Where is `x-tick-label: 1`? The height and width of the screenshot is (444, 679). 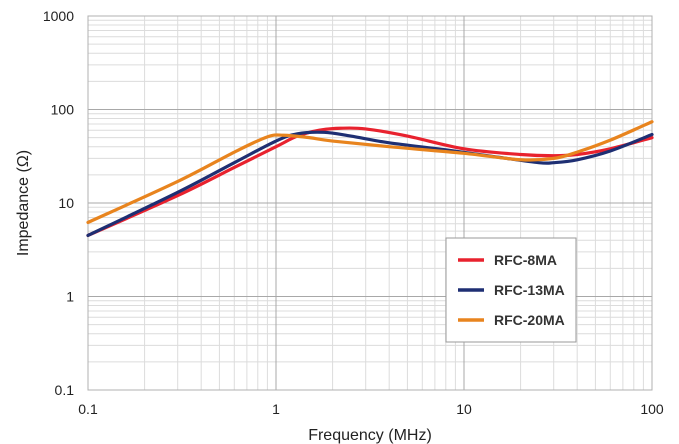
x-tick-label: 1 is located at coordinates (276, 409).